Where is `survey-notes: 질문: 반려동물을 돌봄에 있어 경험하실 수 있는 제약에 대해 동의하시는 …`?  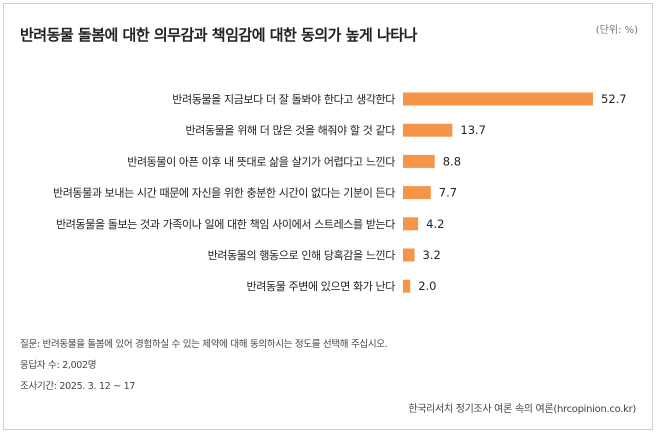 survey-notes: 질문: 반려동물을 돌봄에 있어 경험하실 수 있는 제약에 대해 동의하시는 … is located at coordinates (204, 365).